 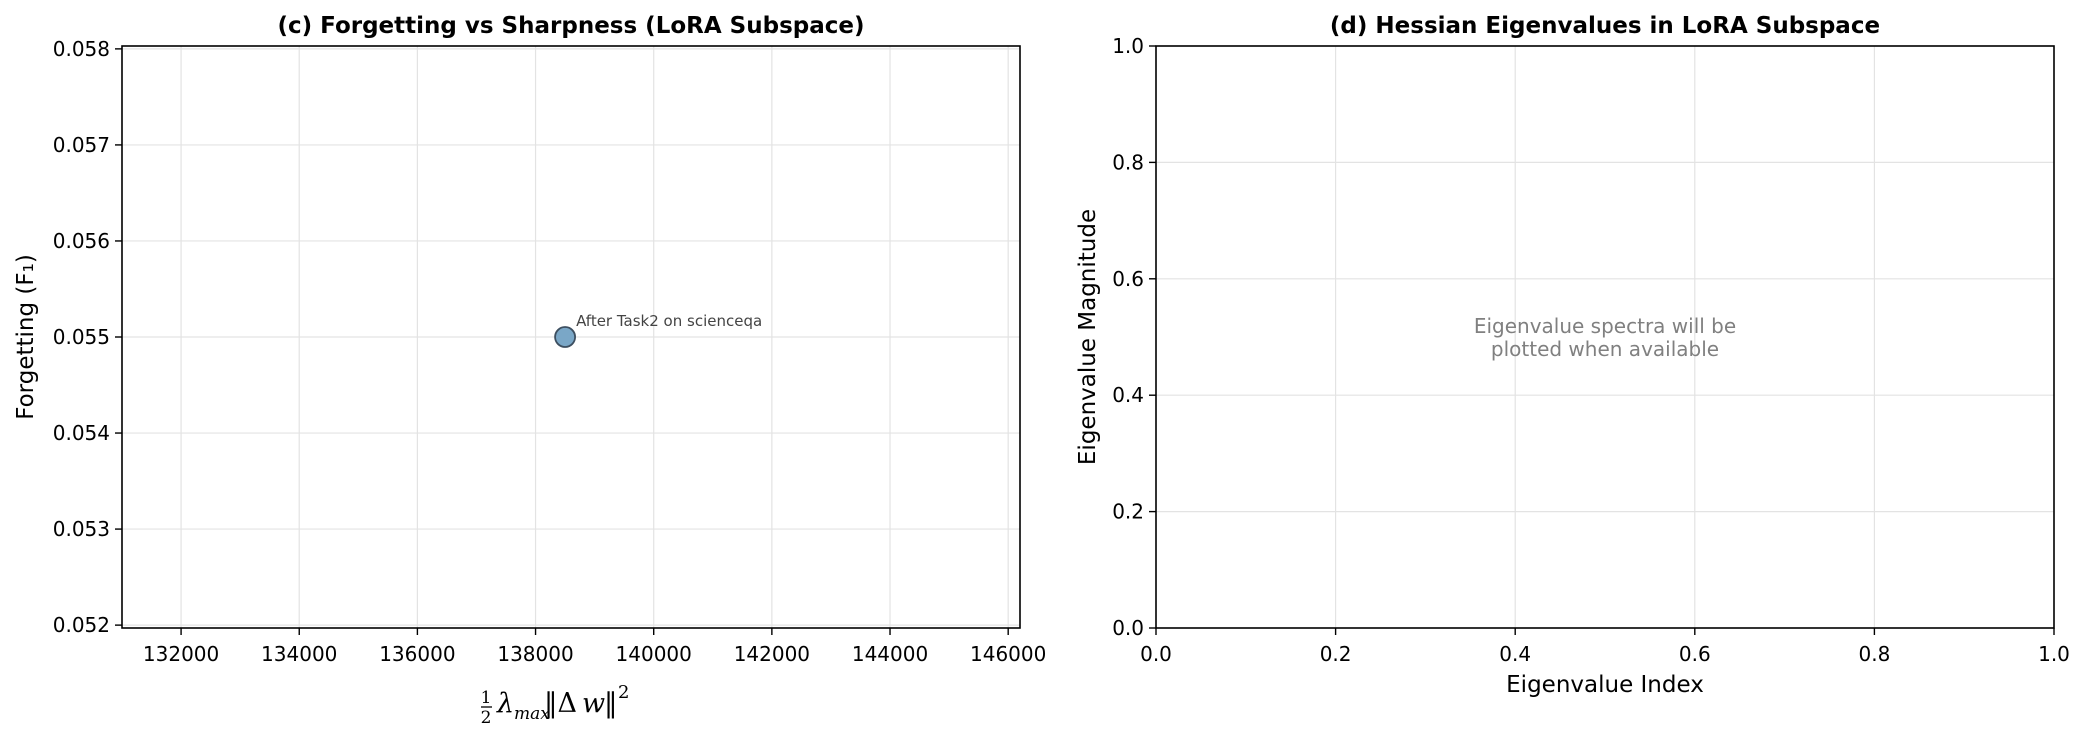 I want to click on panel-d-x-tick-label: 0.6, so click(x=1695, y=654).